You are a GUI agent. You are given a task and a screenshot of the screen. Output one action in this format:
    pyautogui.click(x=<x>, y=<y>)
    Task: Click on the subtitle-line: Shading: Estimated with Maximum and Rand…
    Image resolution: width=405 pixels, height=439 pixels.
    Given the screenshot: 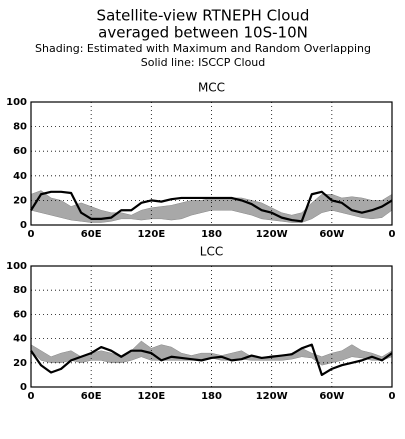 What is the action you would take?
    pyautogui.click(x=203, y=48)
    